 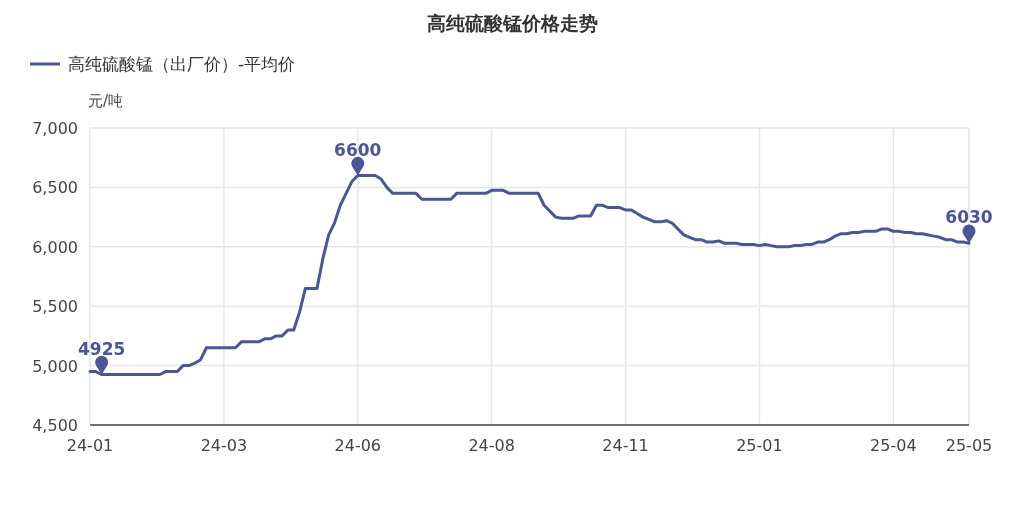 I want to click on y-tick-label: 6,000, so click(x=55, y=247).